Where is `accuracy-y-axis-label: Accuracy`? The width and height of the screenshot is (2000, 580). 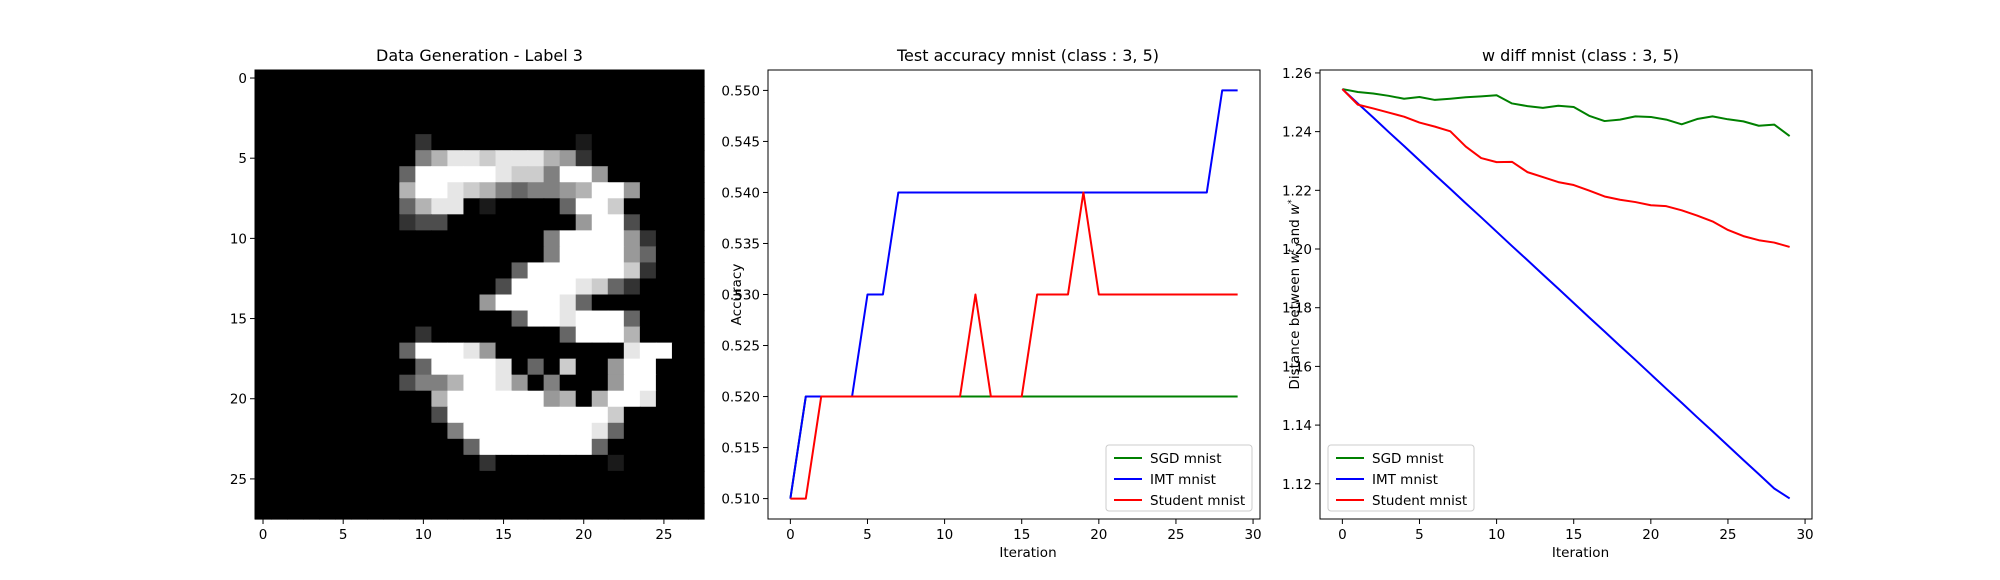
accuracy-y-axis-label: Accuracy is located at coordinates (737, 295).